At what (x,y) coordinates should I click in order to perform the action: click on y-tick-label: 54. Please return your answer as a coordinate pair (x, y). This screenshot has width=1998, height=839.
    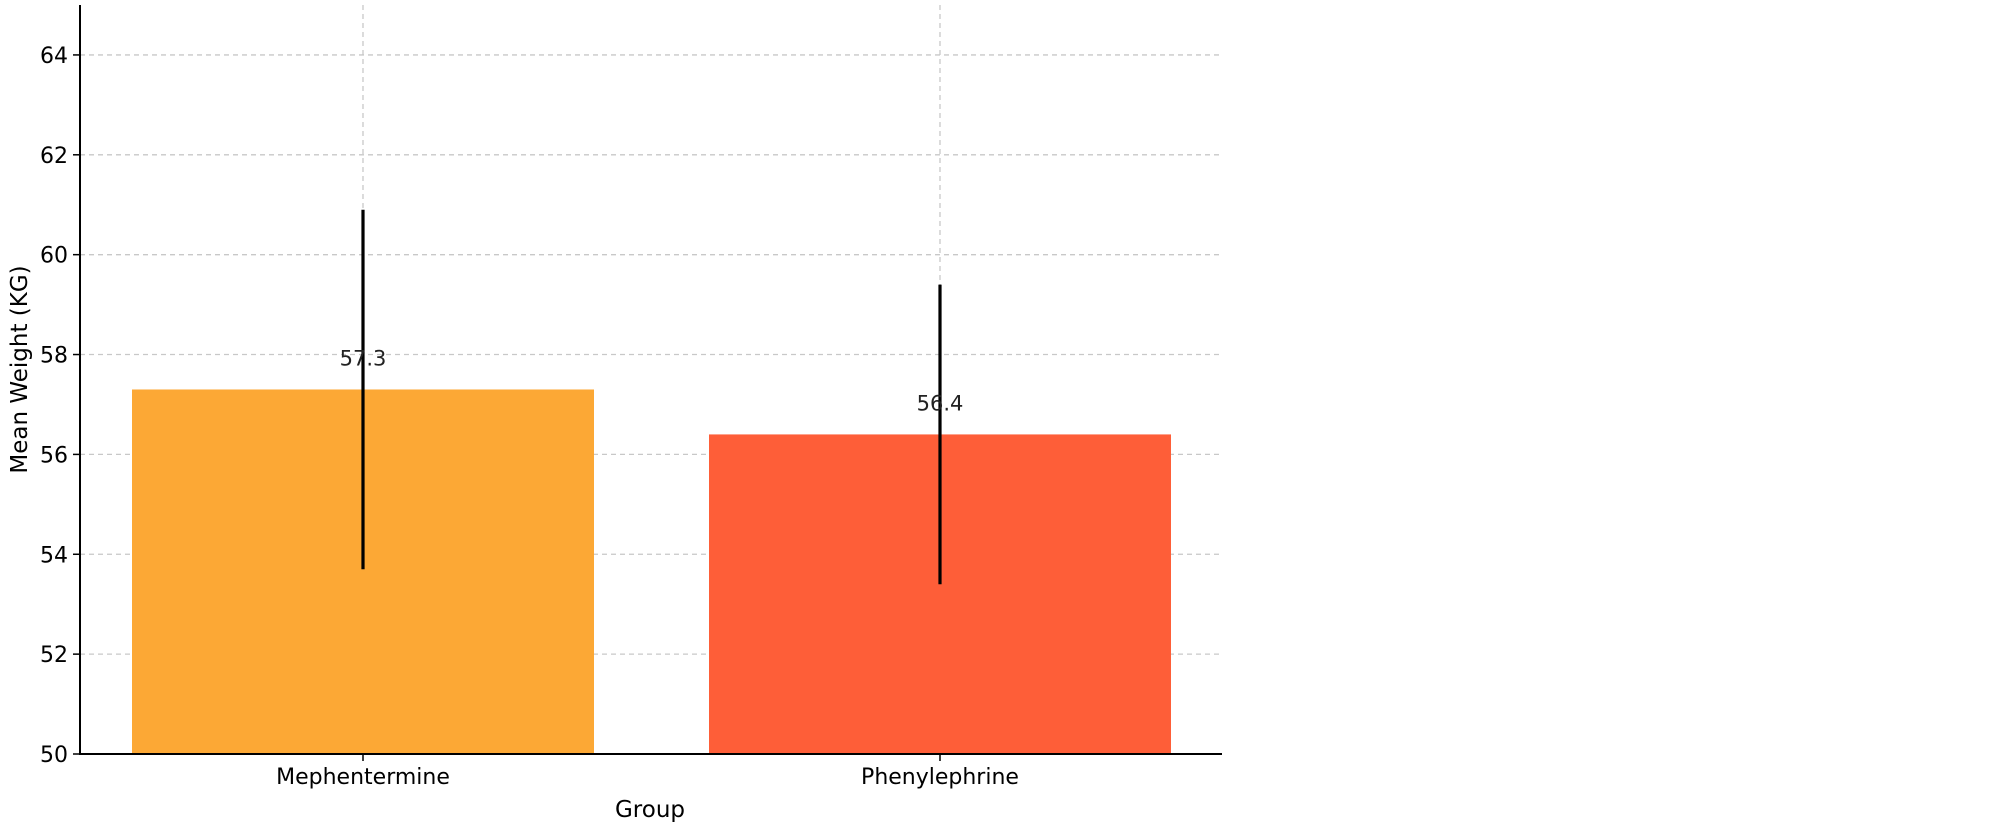
    Looking at the image, I should click on (54, 555).